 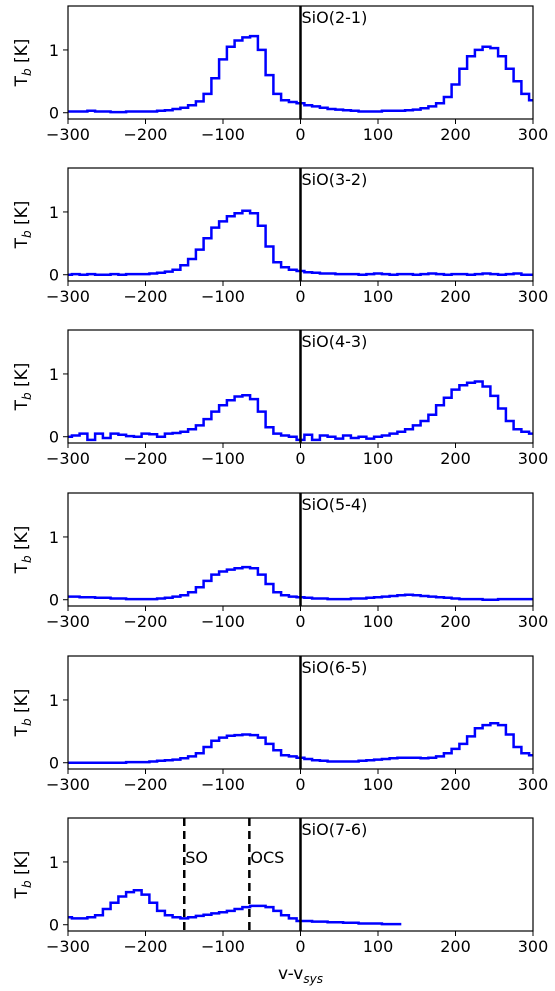 I want to click on panel-title: SiO(6-5), so click(x=335, y=667).